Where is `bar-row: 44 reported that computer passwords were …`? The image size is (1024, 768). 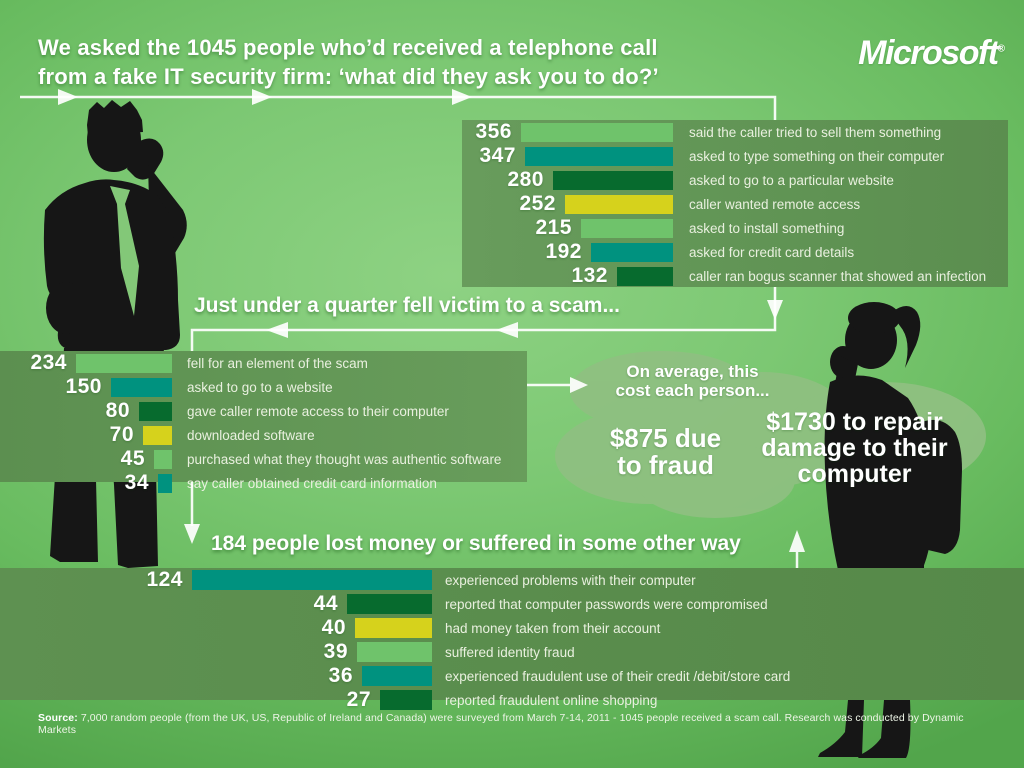 bar-row: 44 reported that computer passwords were … is located at coordinates (512, 604).